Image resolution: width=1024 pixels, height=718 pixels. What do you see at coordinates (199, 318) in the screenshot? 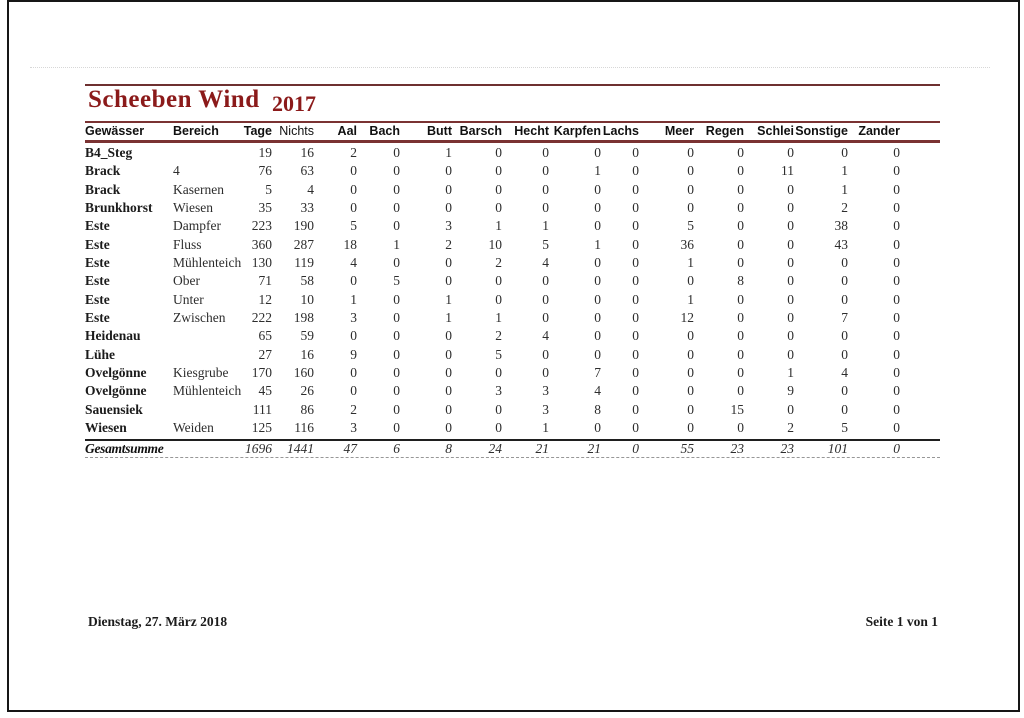
I see `cell-bereich: Zwischen` at bounding box center [199, 318].